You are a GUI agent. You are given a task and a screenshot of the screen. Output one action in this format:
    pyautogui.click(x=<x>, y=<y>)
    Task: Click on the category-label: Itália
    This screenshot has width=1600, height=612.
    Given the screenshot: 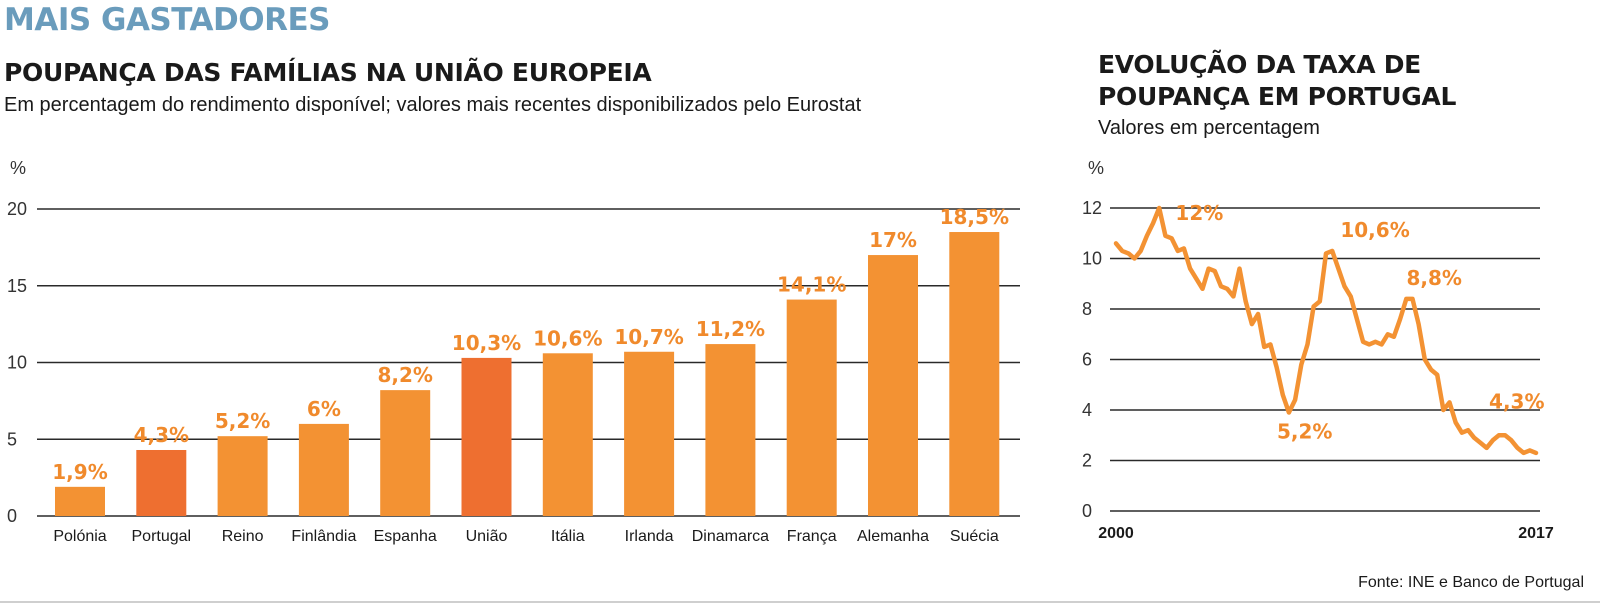 What is the action you would take?
    pyautogui.click(x=568, y=536)
    